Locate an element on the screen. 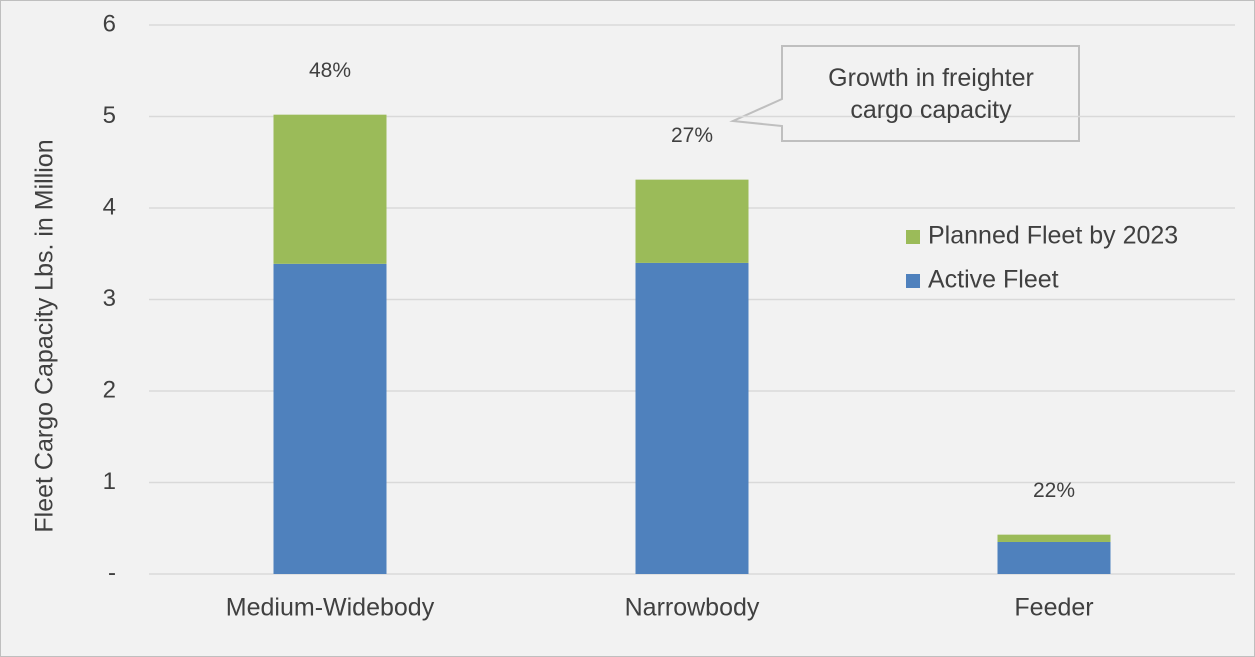  y-tick-label: 6 is located at coordinates (109, 23).